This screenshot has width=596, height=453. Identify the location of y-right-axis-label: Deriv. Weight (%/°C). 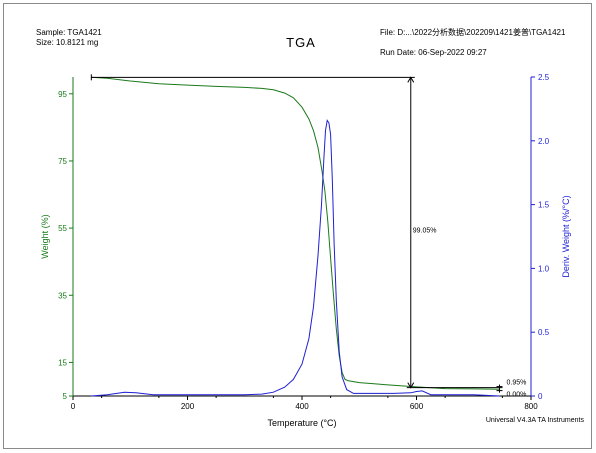
(566, 236).